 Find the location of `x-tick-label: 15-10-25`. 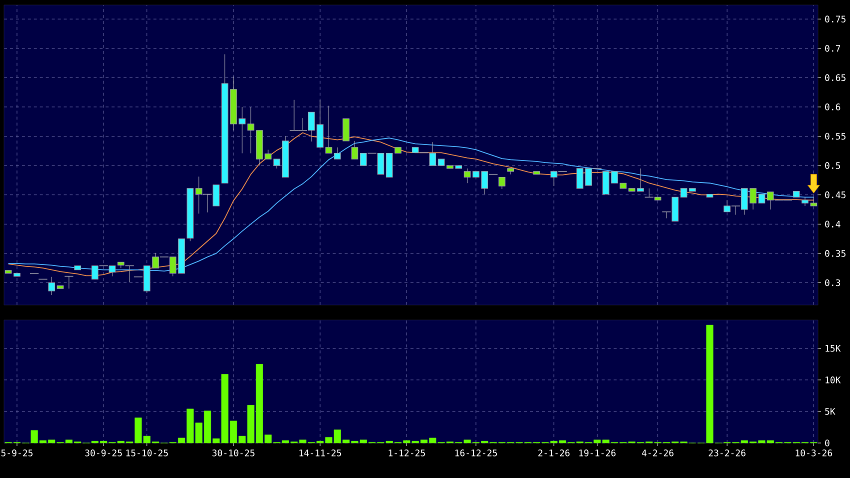

x-tick-label: 15-10-25 is located at coordinates (147, 453).